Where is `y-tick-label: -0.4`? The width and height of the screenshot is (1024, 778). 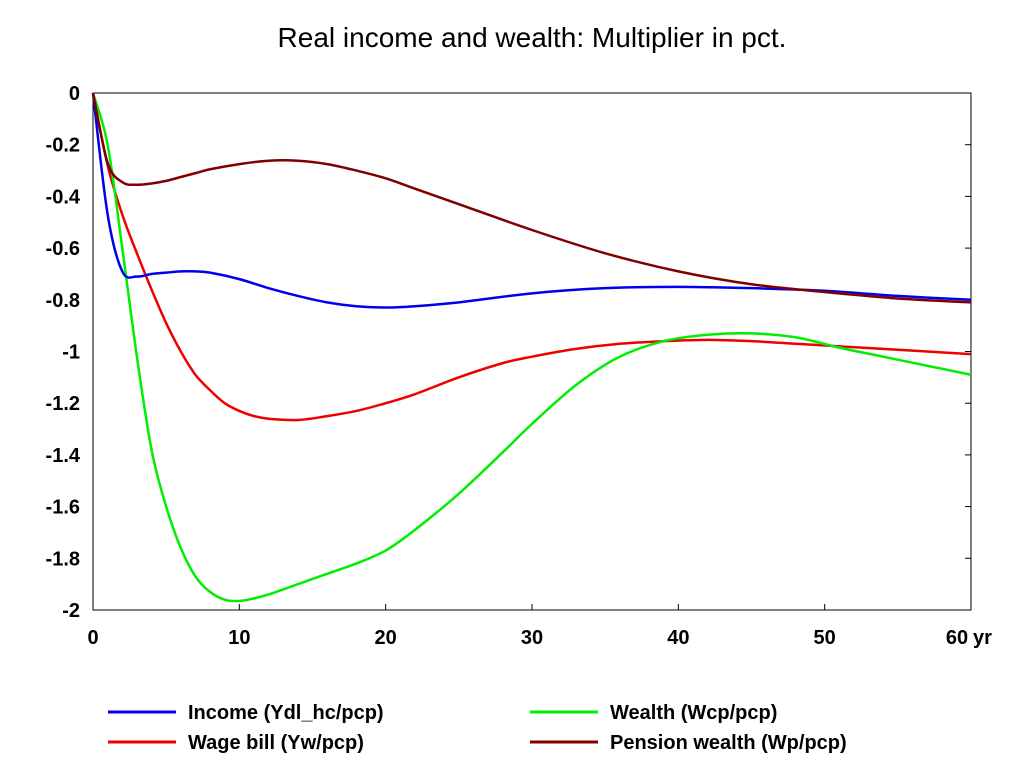 y-tick-label: -0.4 is located at coordinates (63, 197).